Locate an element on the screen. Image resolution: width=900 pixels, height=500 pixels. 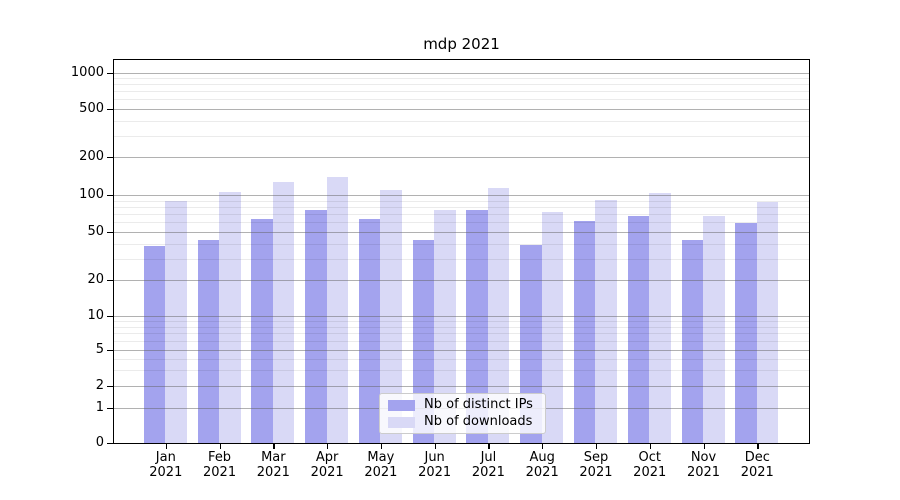
x-tick-label-may: May 2021 is located at coordinates (381, 465).